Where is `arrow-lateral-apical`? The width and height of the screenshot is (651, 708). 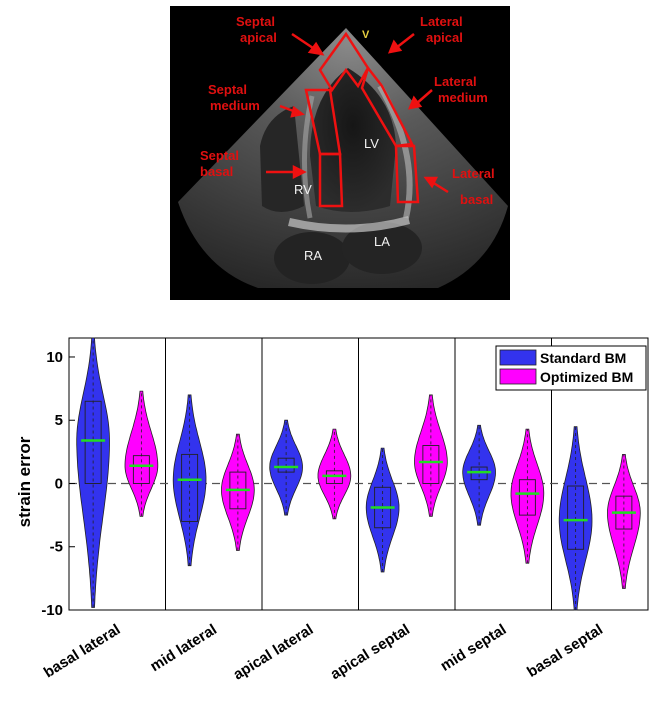
arrow-lateral-apical is located at coordinates (405, 41).